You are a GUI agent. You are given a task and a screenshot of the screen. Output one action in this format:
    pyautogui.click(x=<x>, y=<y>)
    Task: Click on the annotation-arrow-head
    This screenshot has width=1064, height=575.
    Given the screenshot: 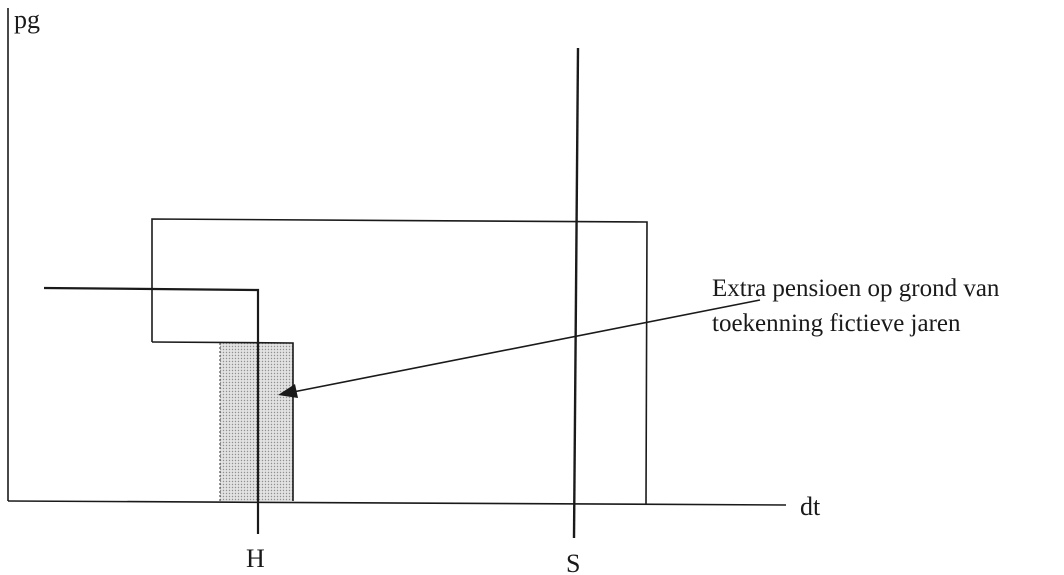 What is the action you would take?
    pyautogui.click(x=288, y=391)
    